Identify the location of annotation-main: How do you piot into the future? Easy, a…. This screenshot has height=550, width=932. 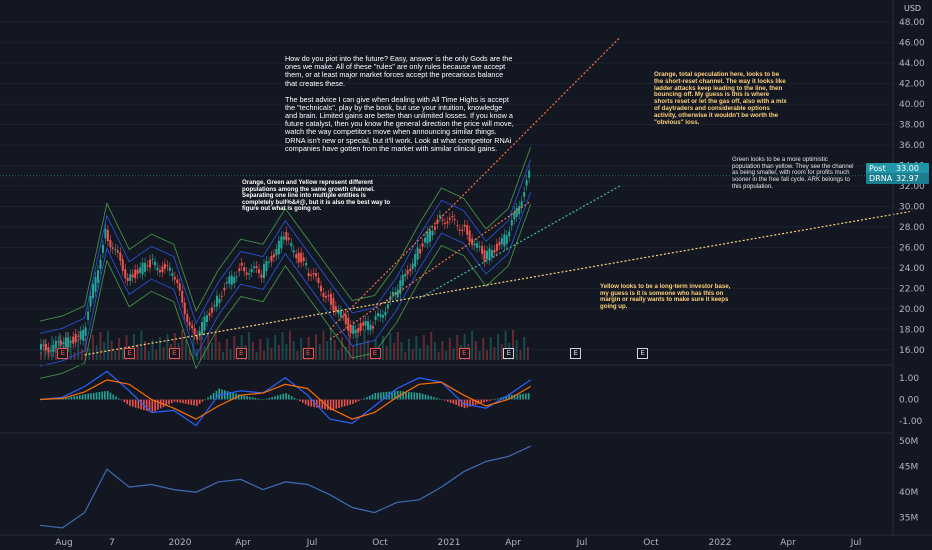
(400, 107).